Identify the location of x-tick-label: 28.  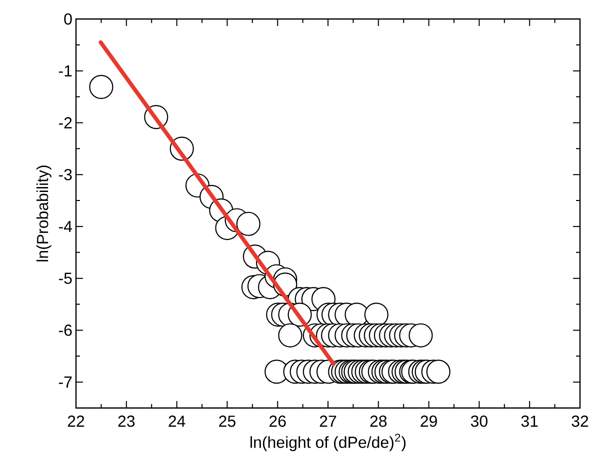
(378, 421).